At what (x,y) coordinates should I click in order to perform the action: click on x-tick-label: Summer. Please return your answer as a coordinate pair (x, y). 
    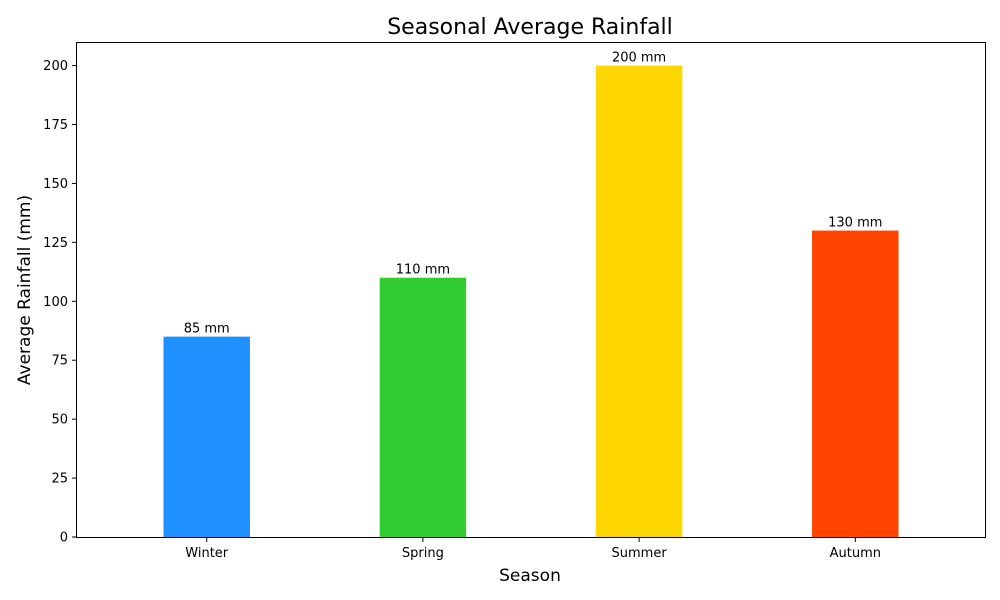
    Looking at the image, I should click on (640, 553).